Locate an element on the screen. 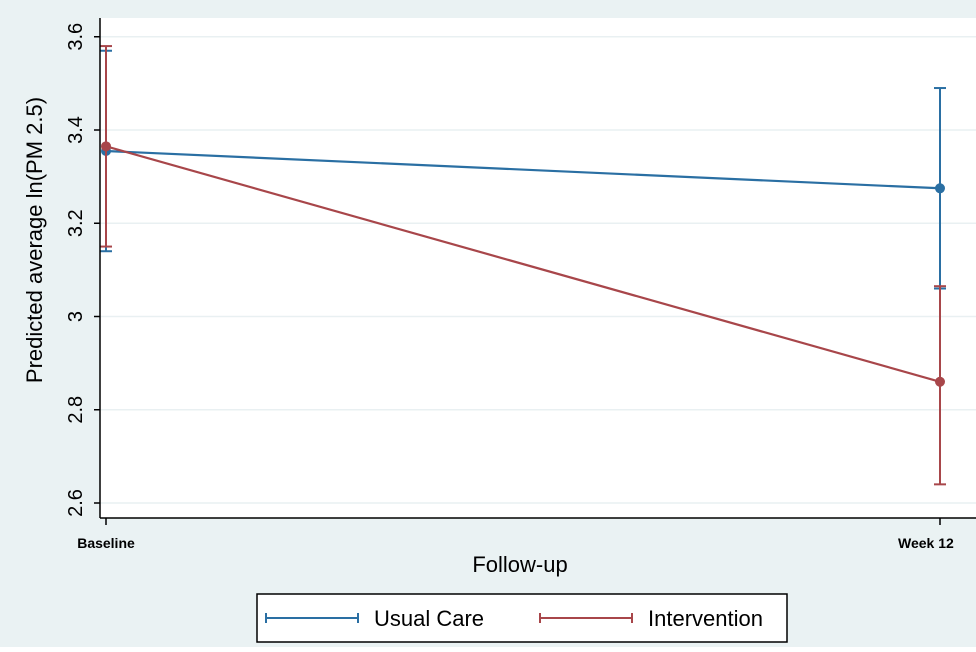 This screenshot has height=652, width=976. y-tick-label-5: 3.6 is located at coordinates (76, 37).